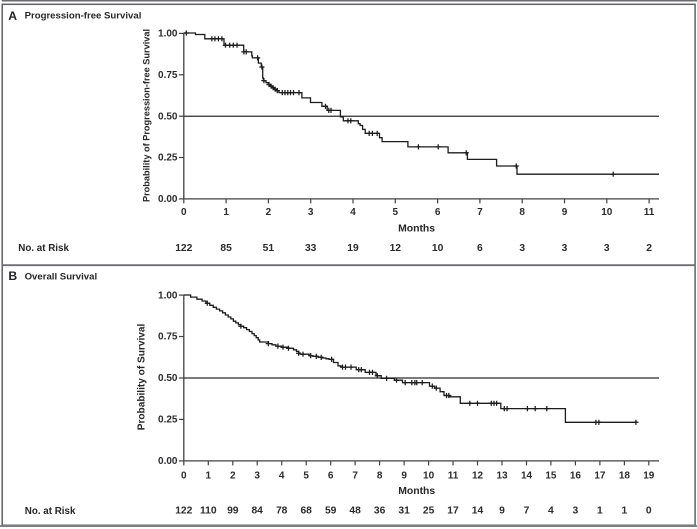  I want to click on svg-text: 51, so click(269, 248).